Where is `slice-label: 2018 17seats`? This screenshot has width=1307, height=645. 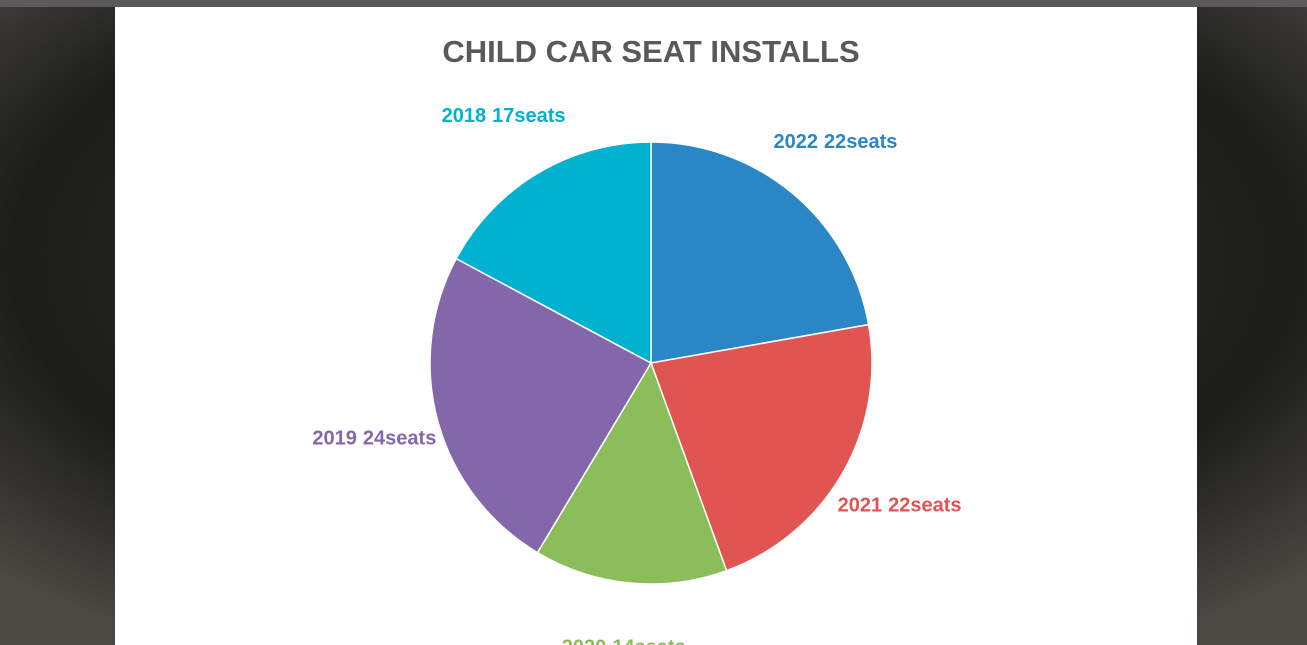
slice-label: 2018 17seats is located at coordinates (504, 116).